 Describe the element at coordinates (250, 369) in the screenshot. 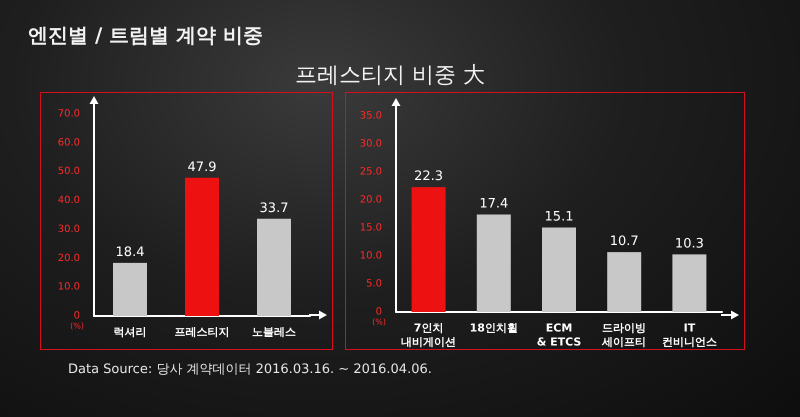

I see `source-note: Data Source: 당사 계약데이터 2016.03.16. ~ 2016.04.06.` at that location.